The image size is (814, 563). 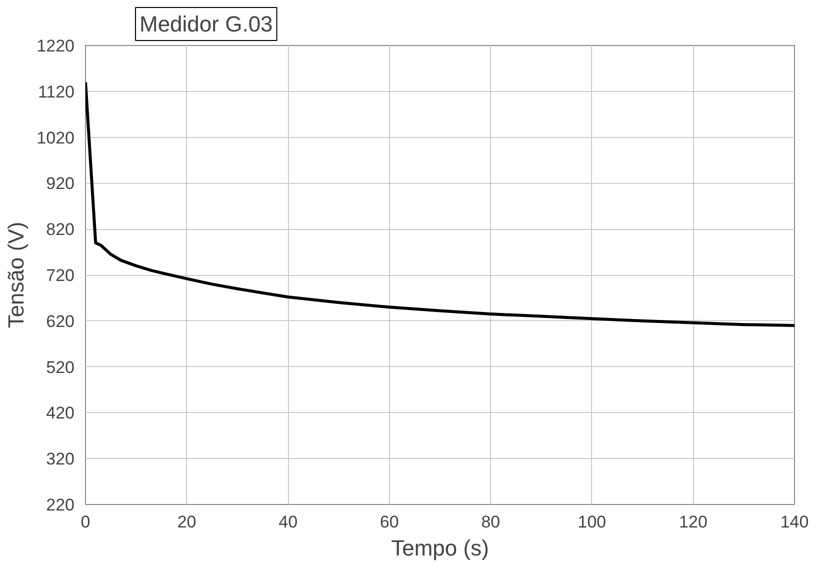 I want to click on y-tick-label: 820, so click(x=60, y=230).